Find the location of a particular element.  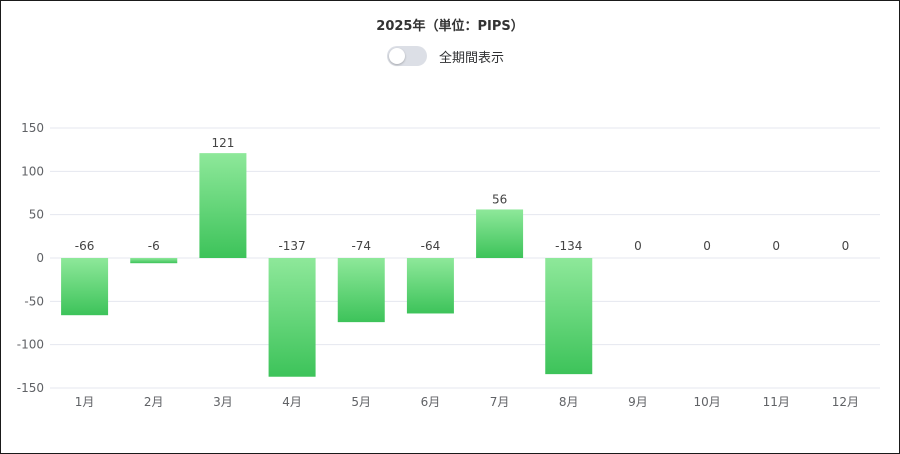

chart-title: 2025年（単位：PIPS） is located at coordinates (450, 26).